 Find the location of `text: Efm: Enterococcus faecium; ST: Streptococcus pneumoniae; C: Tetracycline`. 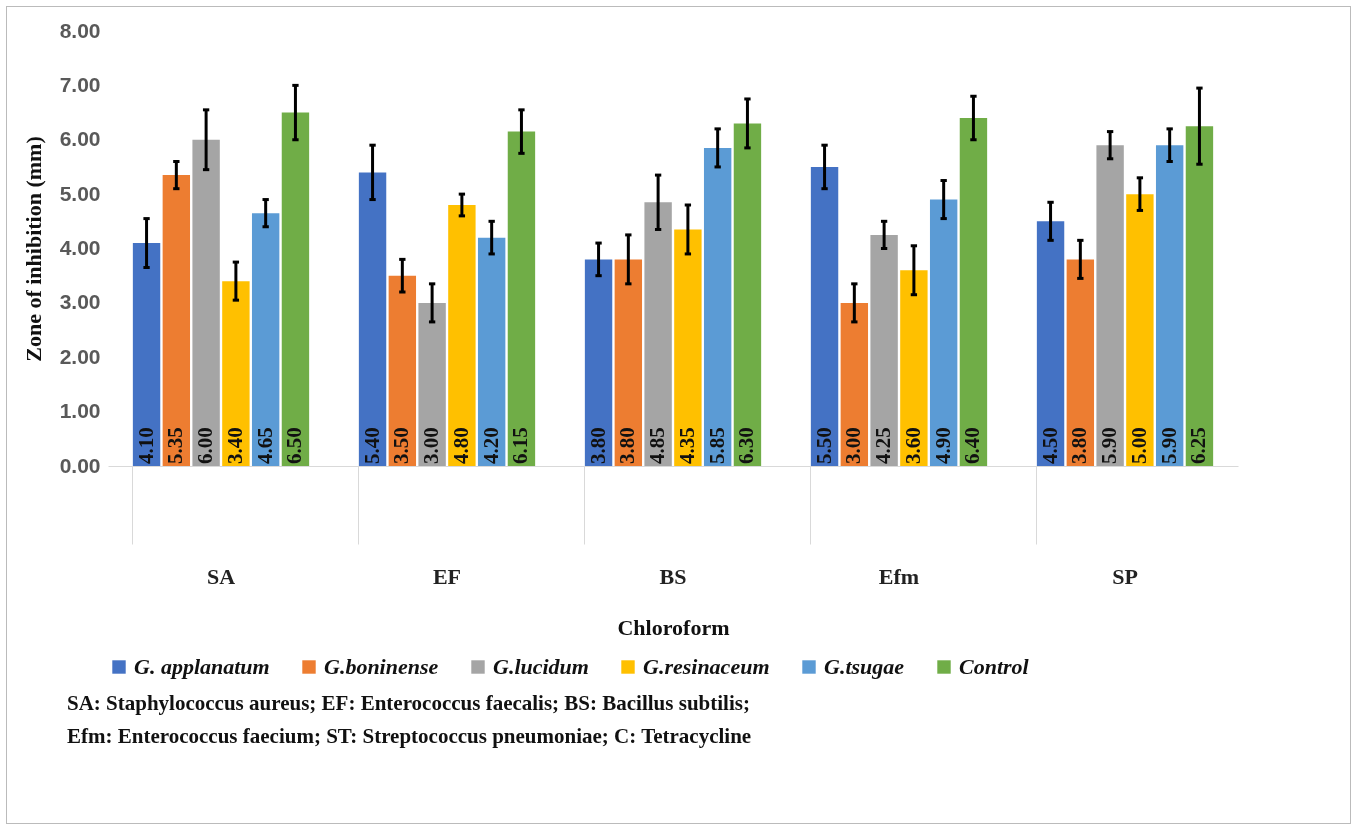

text: Efm: Enterococcus faecium; ST: Streptococcus pneumoniae; C: Tetracycline is located at coordinates (410, 736).